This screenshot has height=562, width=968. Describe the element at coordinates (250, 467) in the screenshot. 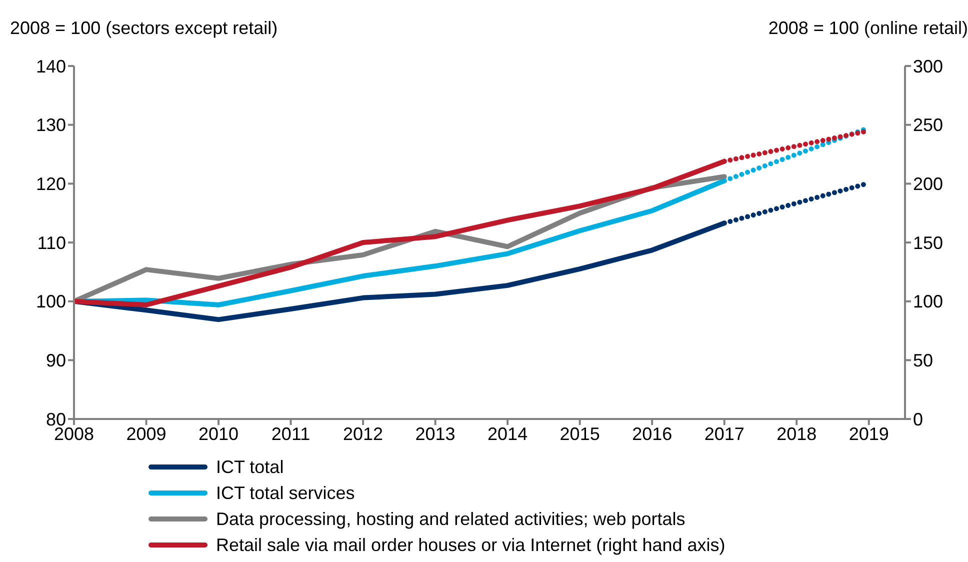

I see `legend-label: ICT total` at that location.